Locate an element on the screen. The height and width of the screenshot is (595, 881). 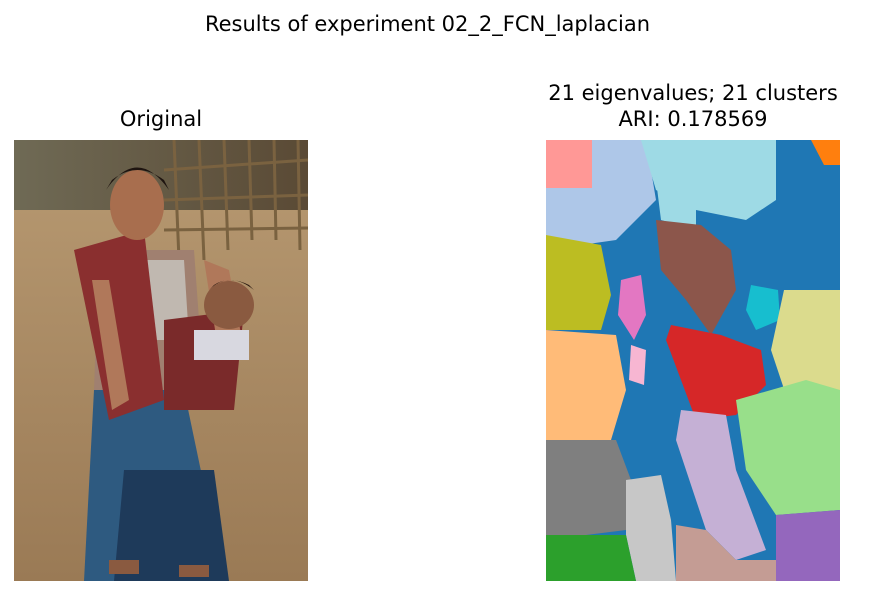
cluster-panel-title-line2: ARI: 0.178569 is located at coordinates (693, 119).